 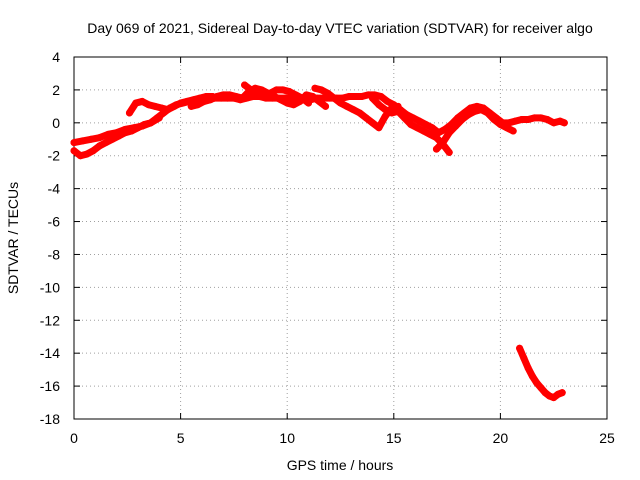 What do you see at coordinates (54, 222) in the screenshot?
I see `y-tick-label: -6` at bounding box center [54, 222].